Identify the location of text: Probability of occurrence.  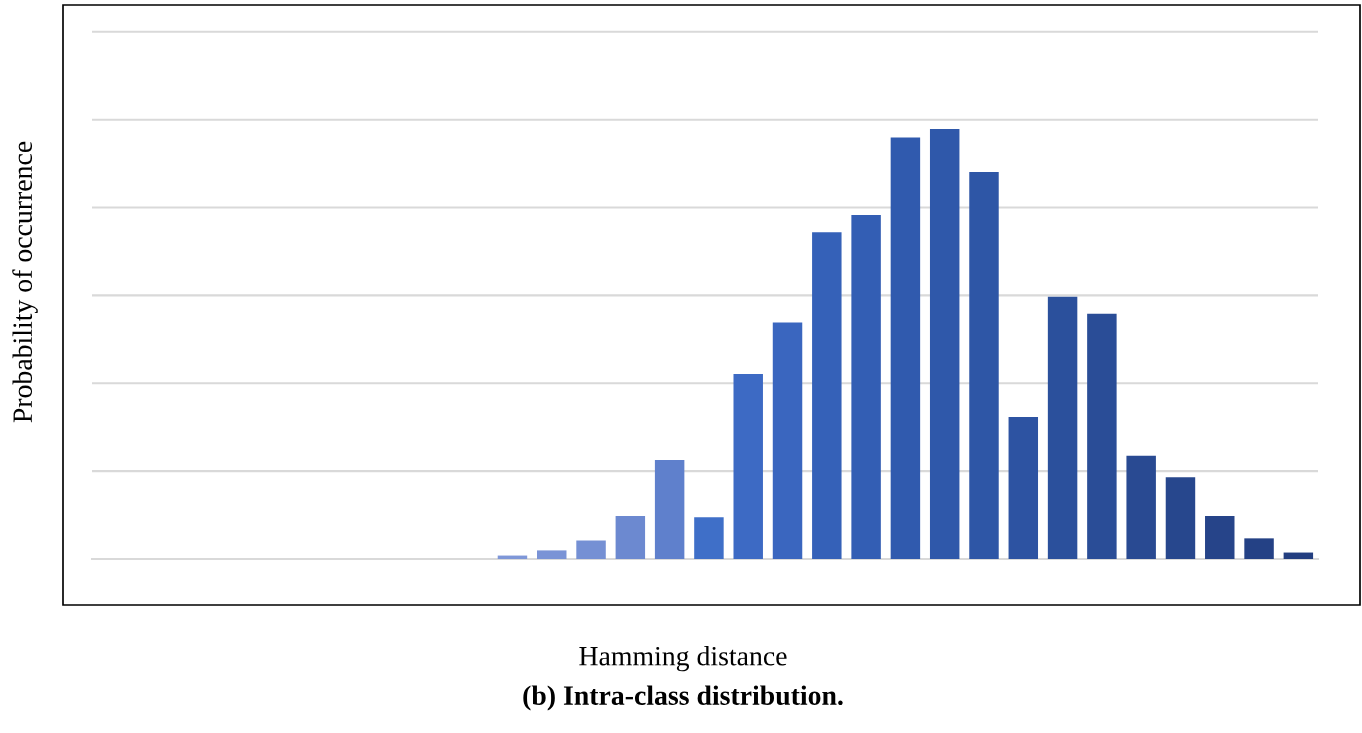
(25, 282).